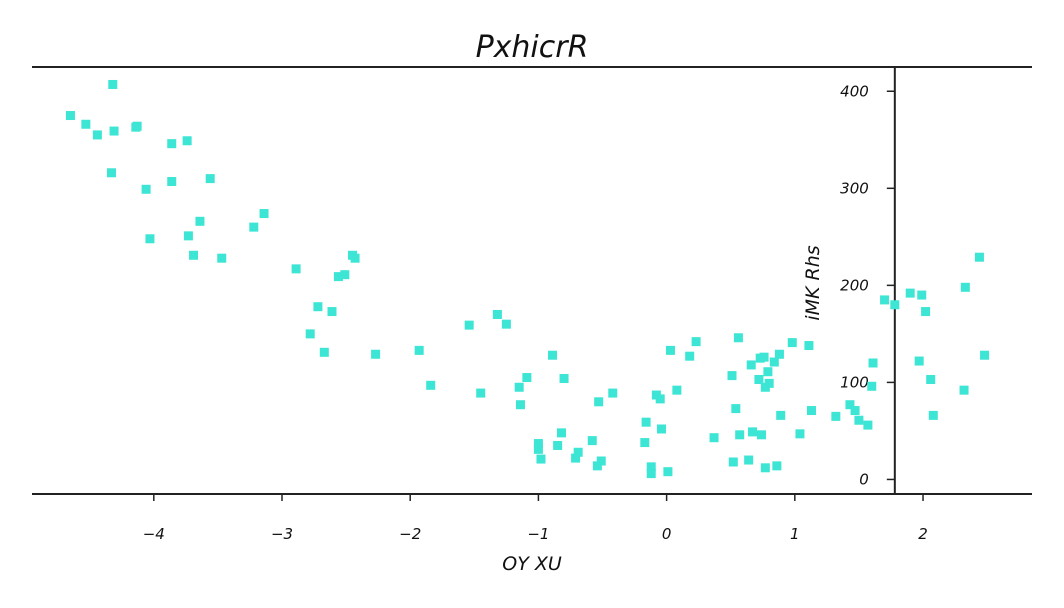 This screenshot has width=1064, height=608. Describe the element at coordinates (864, 479) in the screenshot. I see `y-tick-label: 0` at that location.